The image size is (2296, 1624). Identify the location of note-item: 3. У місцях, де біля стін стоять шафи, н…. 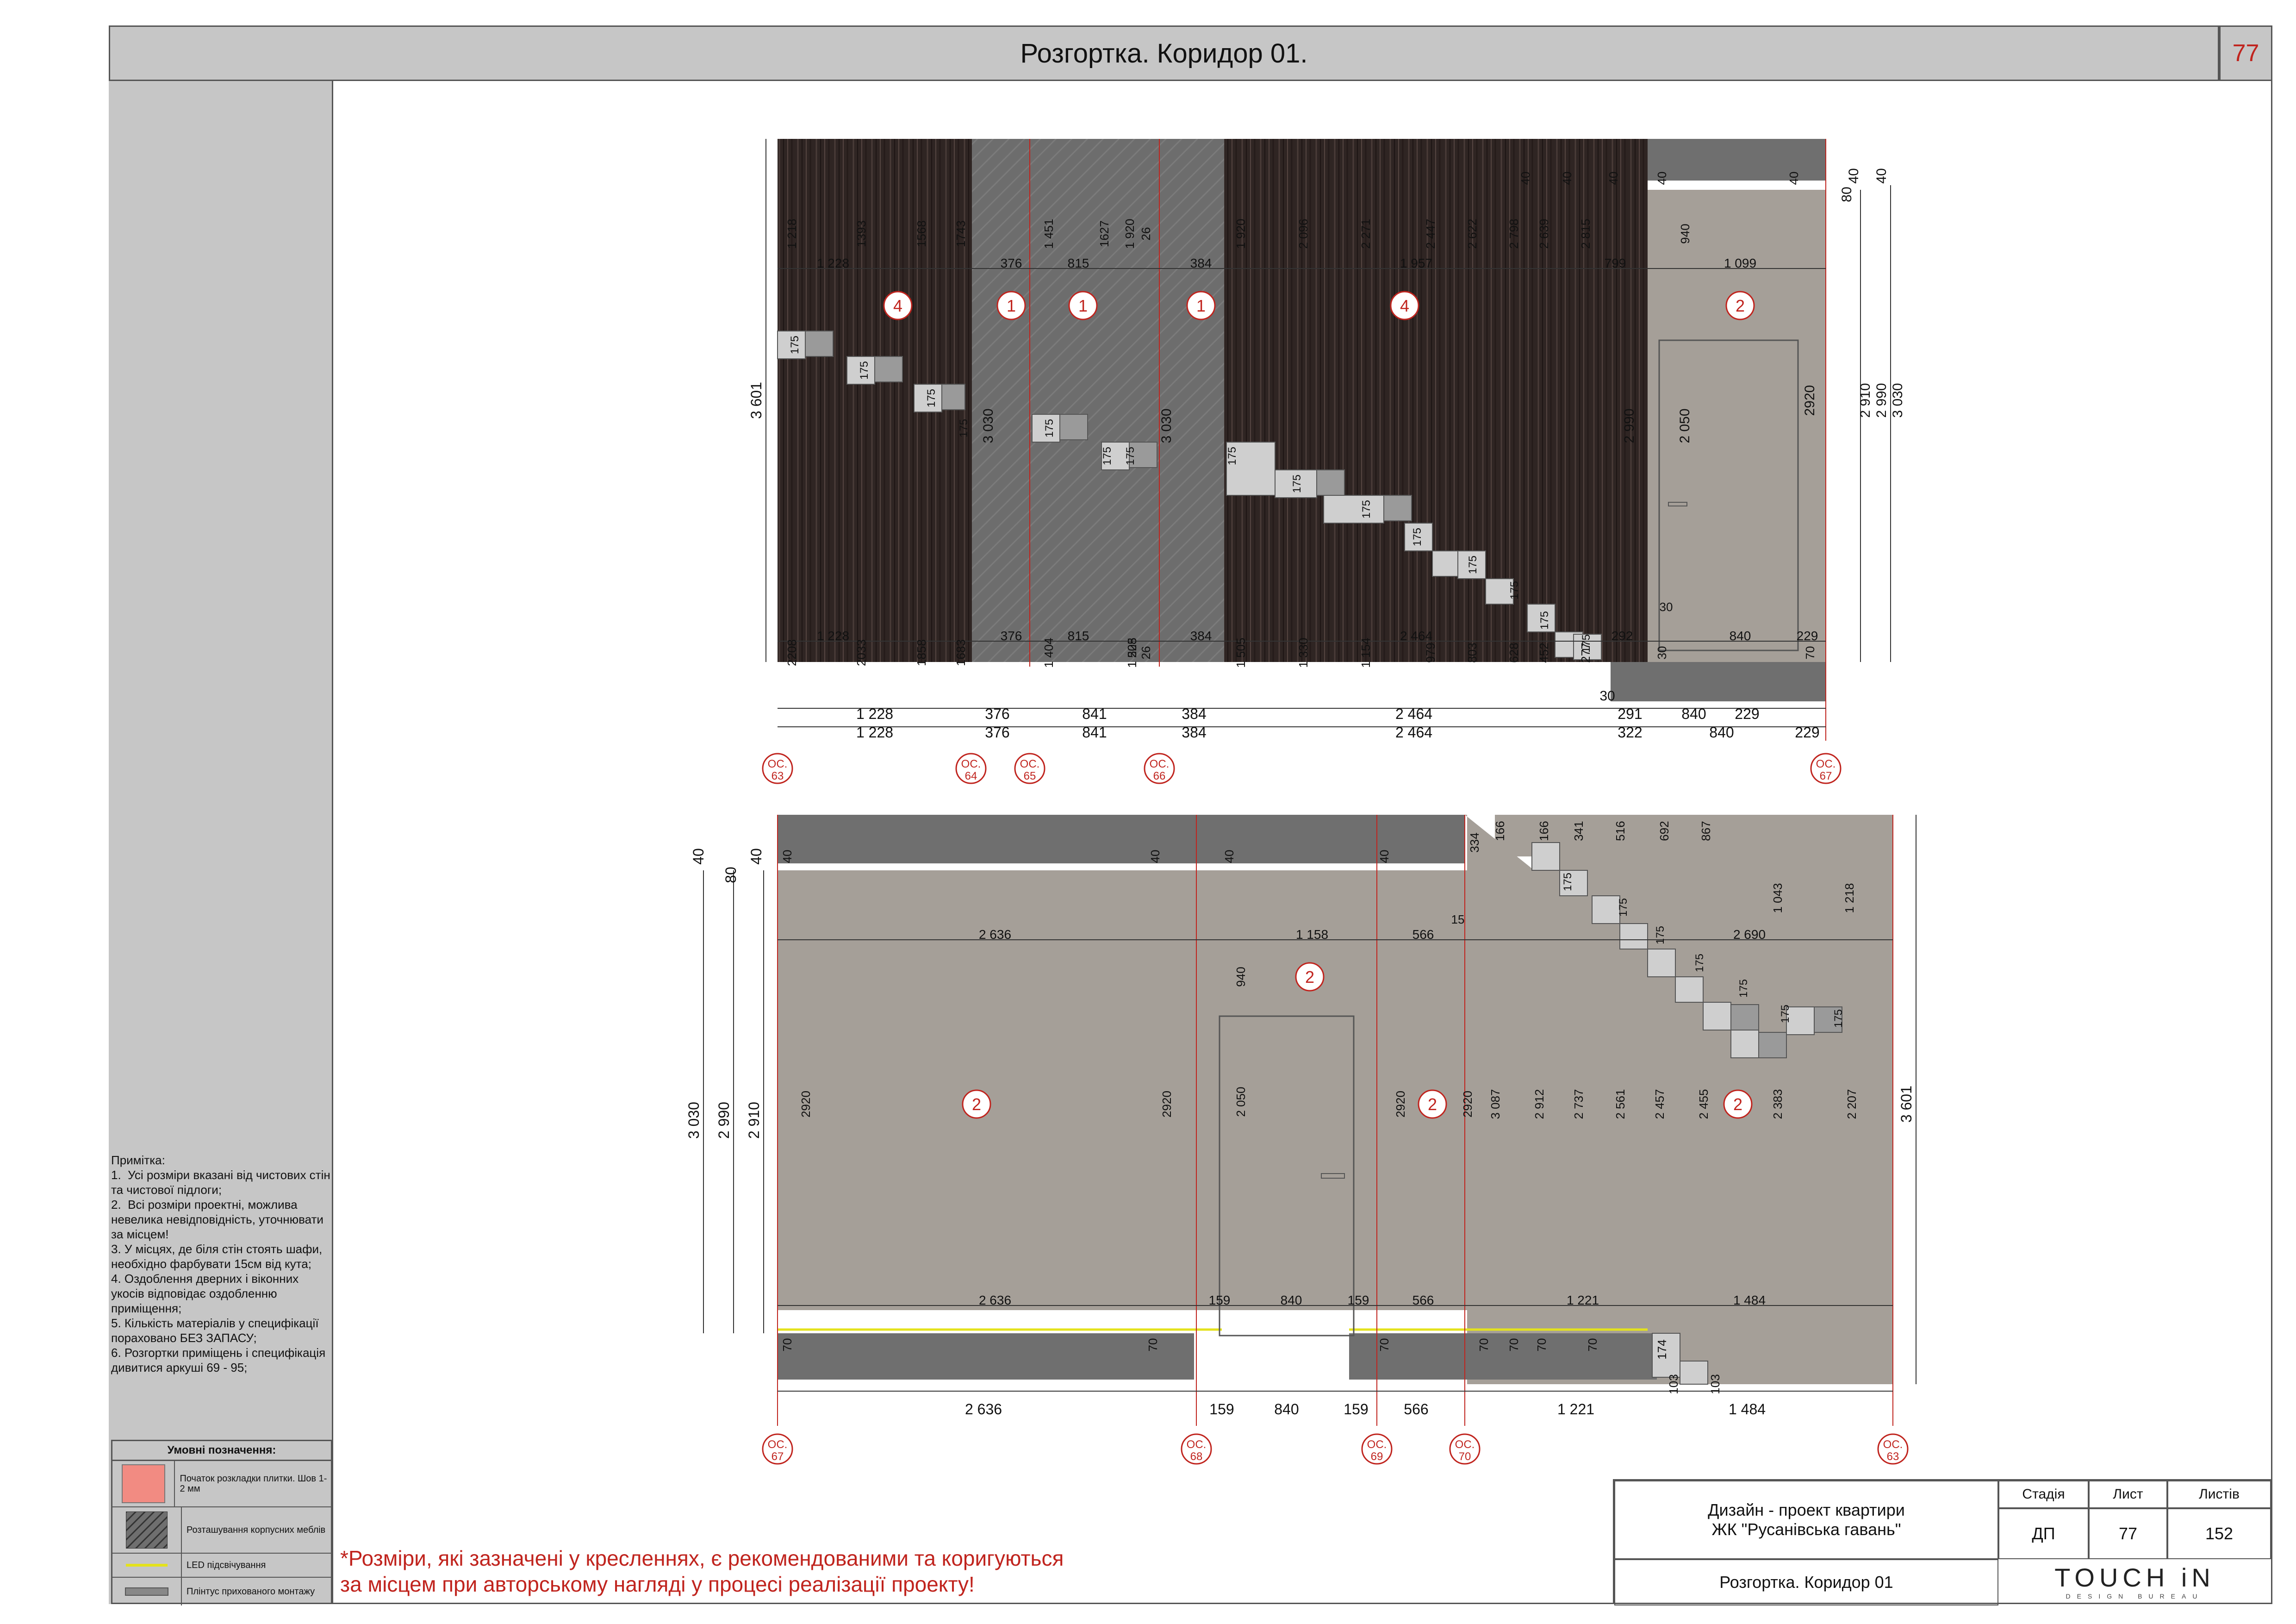
(218, 1256).